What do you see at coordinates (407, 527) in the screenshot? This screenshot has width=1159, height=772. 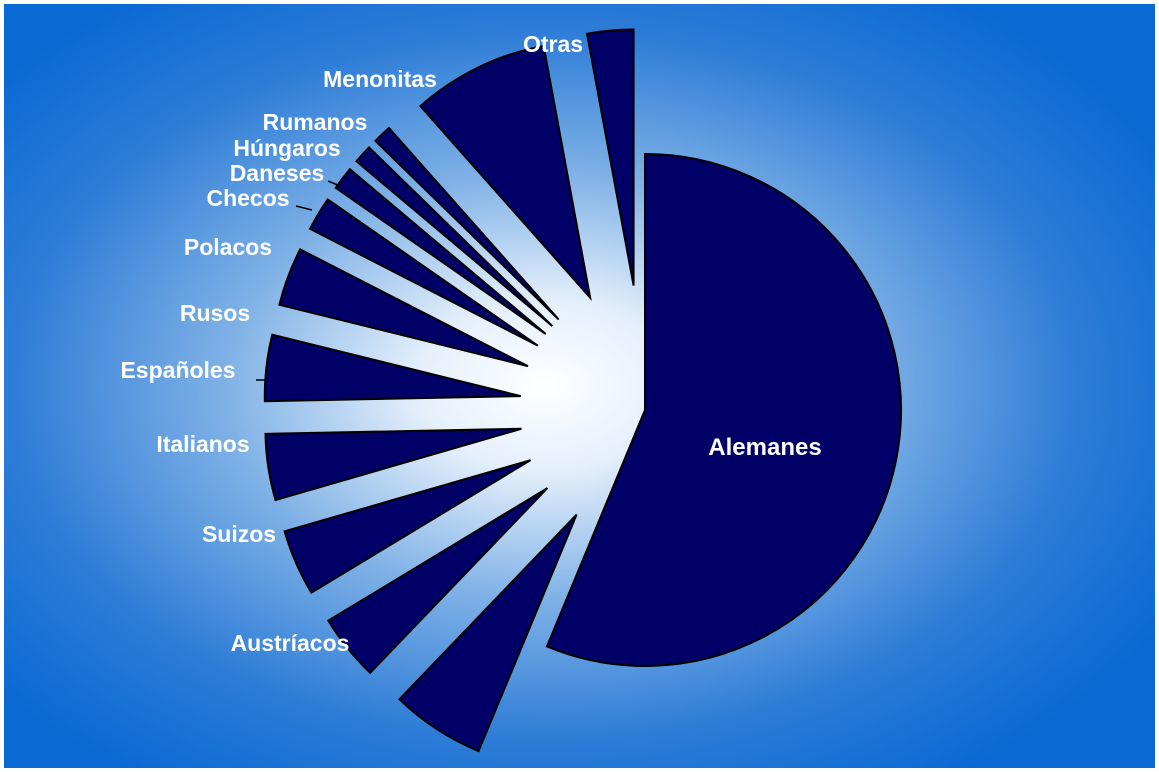 I see `pie-slice-italianos` at bounding box center [407, 527].